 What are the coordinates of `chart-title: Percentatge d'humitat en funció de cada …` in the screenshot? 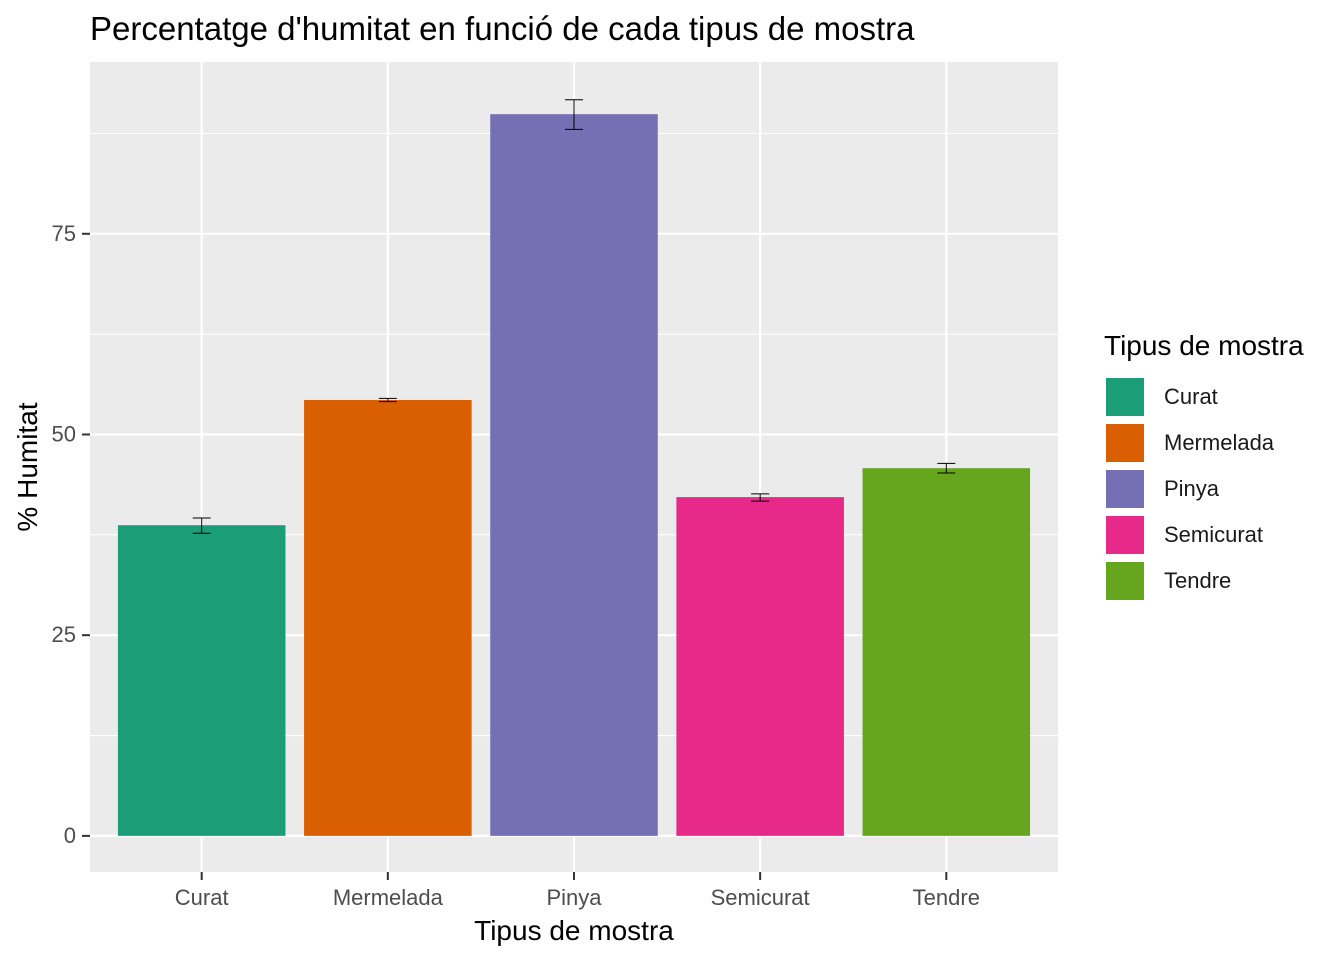 It's located at (502, 28).